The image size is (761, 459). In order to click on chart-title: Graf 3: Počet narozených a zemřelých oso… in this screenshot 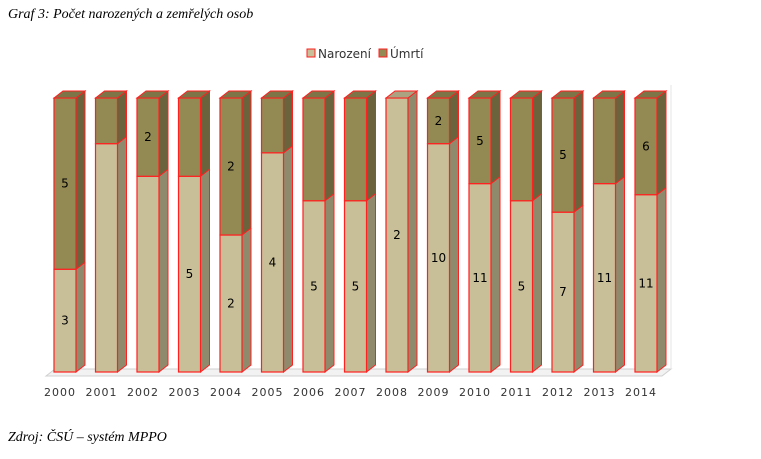, I will do `click(131, 14)`.